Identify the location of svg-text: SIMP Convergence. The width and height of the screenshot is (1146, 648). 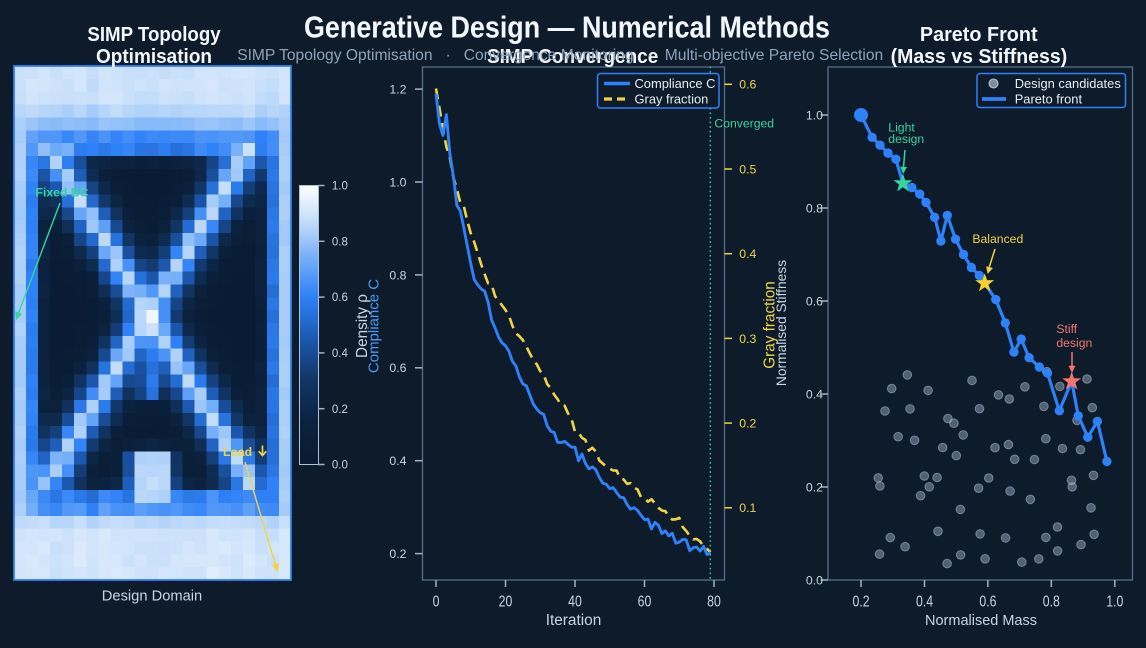
(572, 57).